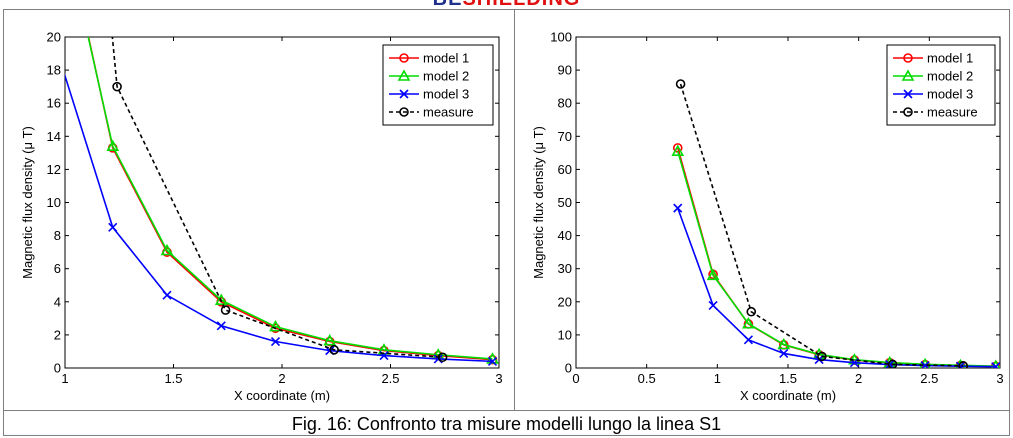  Describe the element at coordinates (999, 378) in the screenshot. I see `right-x-tick-label: 3` at that location.